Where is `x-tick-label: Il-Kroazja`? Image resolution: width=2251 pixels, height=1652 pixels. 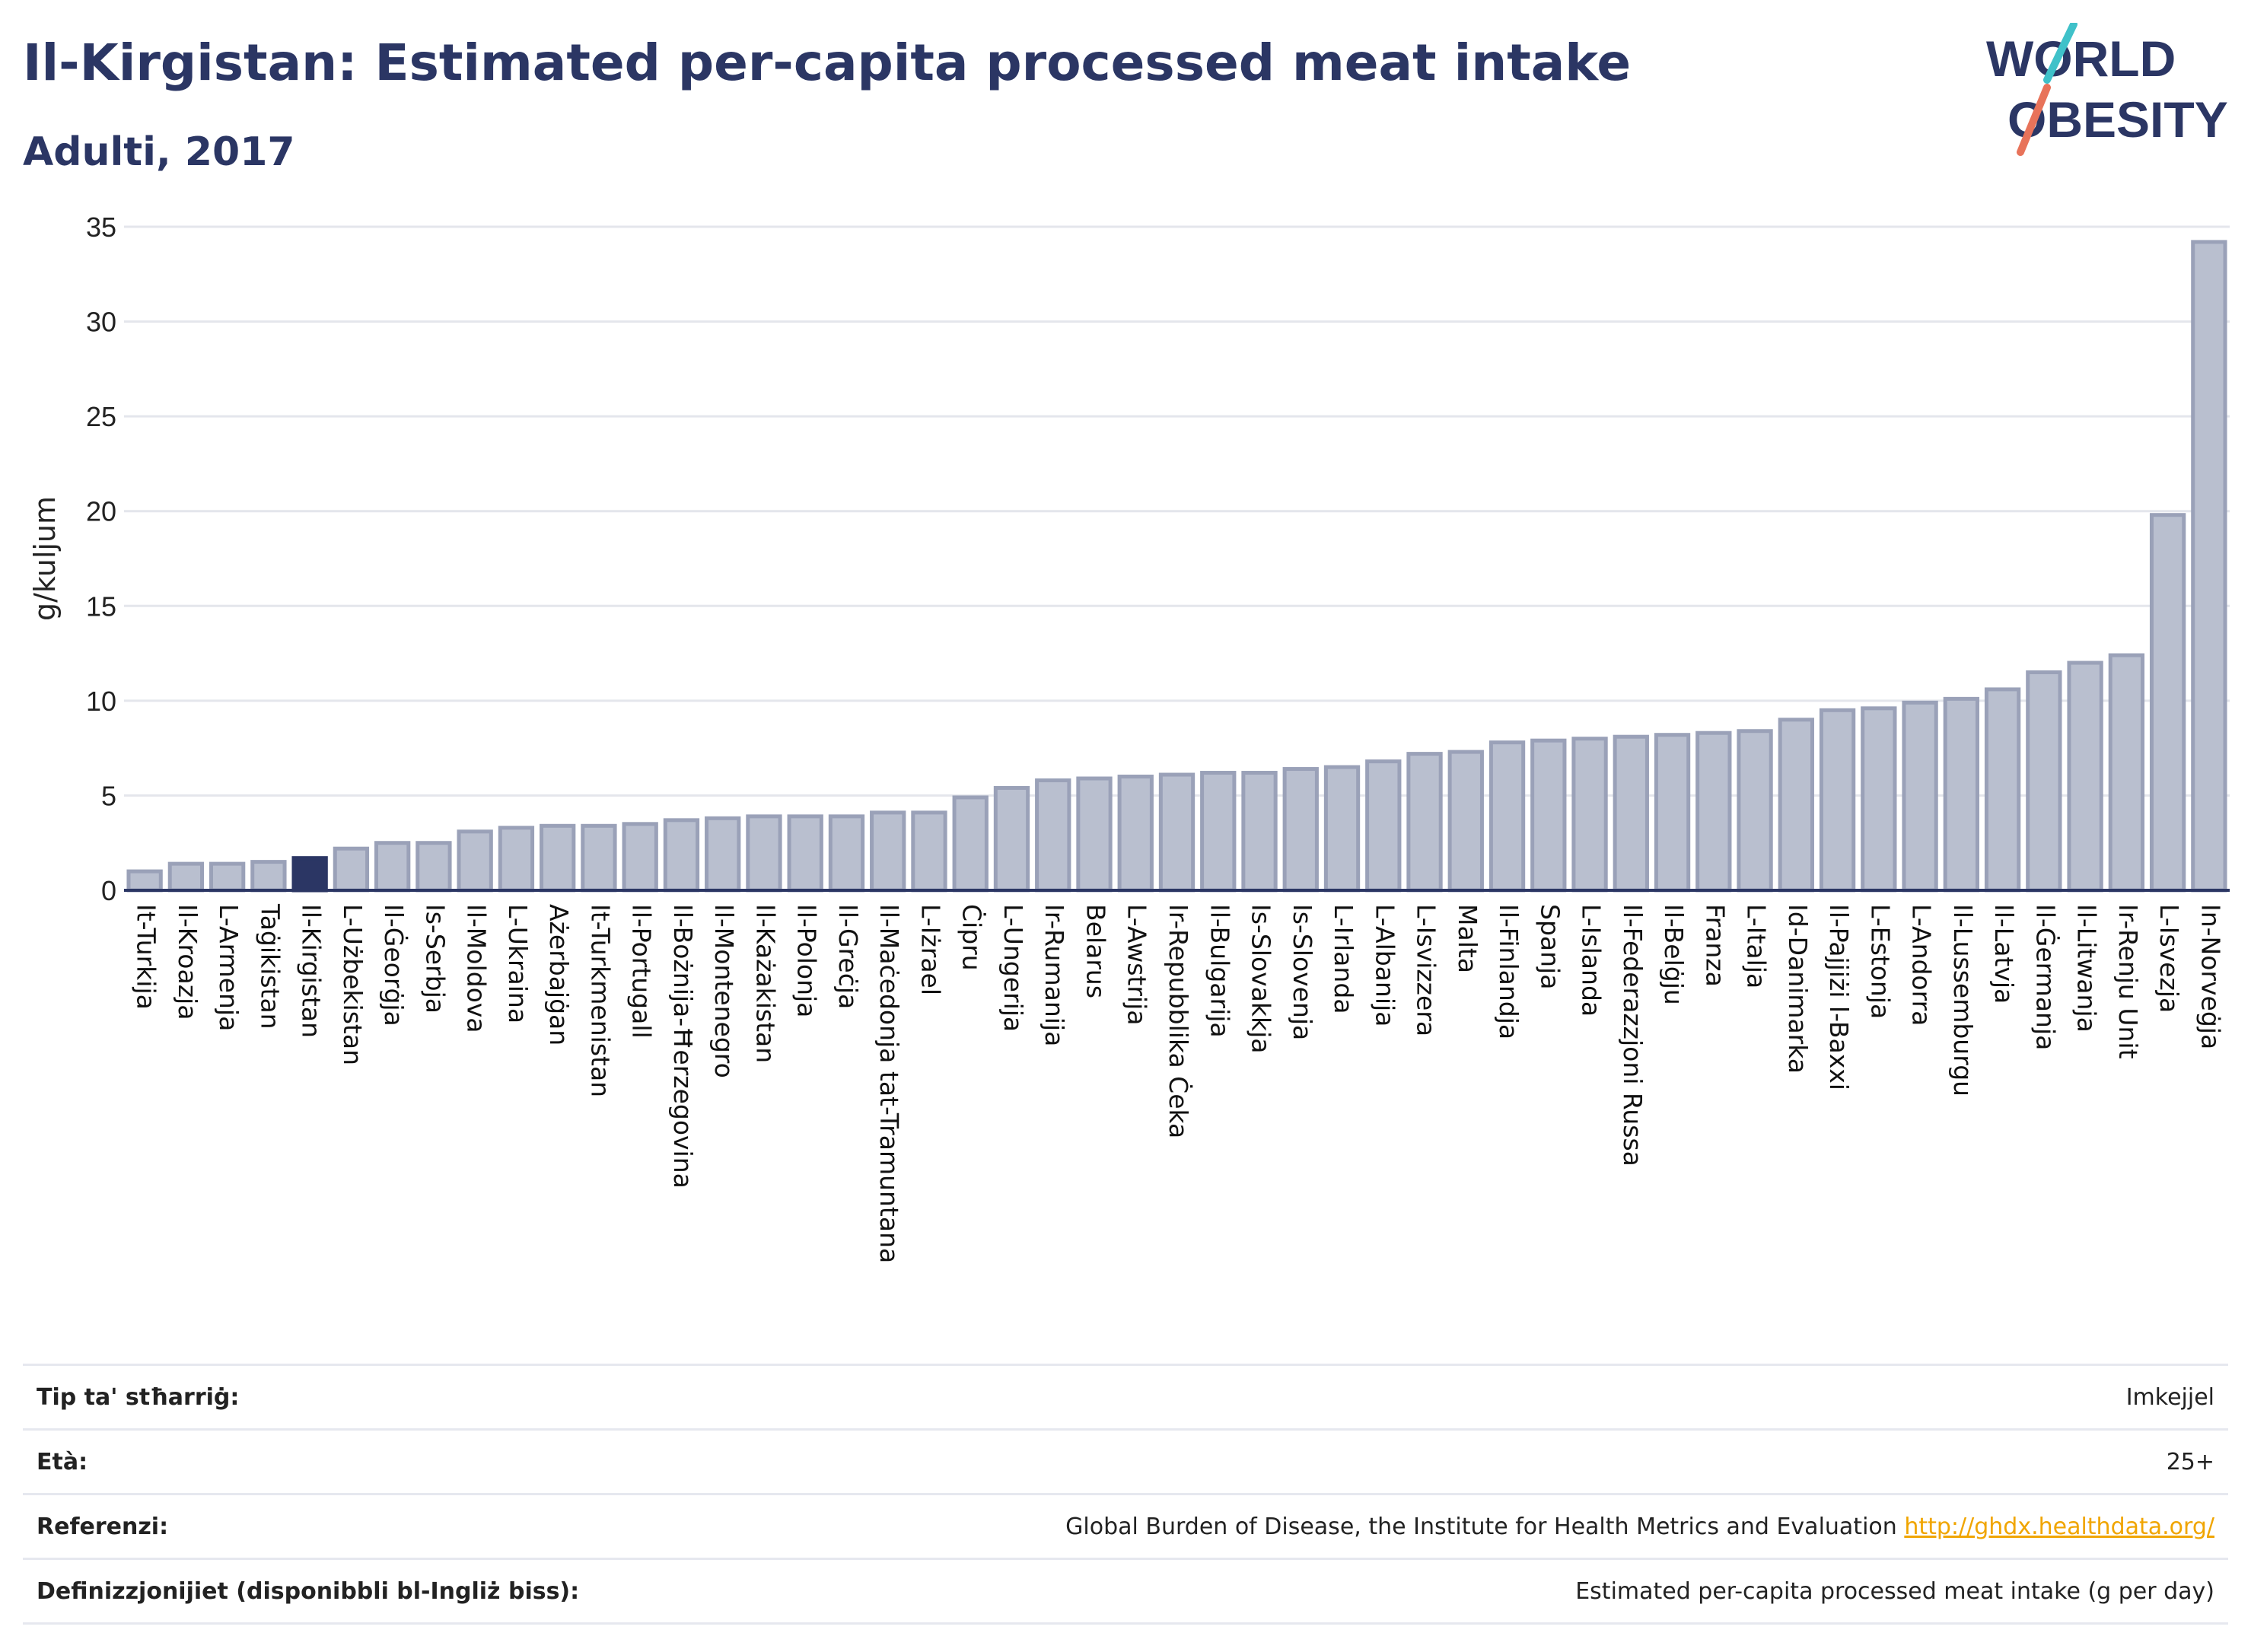 x-tick-label: Il-Kroazja is located at coordinates (187, 962).